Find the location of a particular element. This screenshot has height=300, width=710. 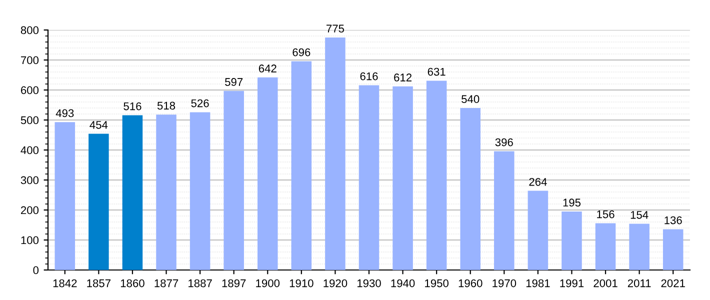

x-tick-label: 1991 is located at coordinates (572, 283).